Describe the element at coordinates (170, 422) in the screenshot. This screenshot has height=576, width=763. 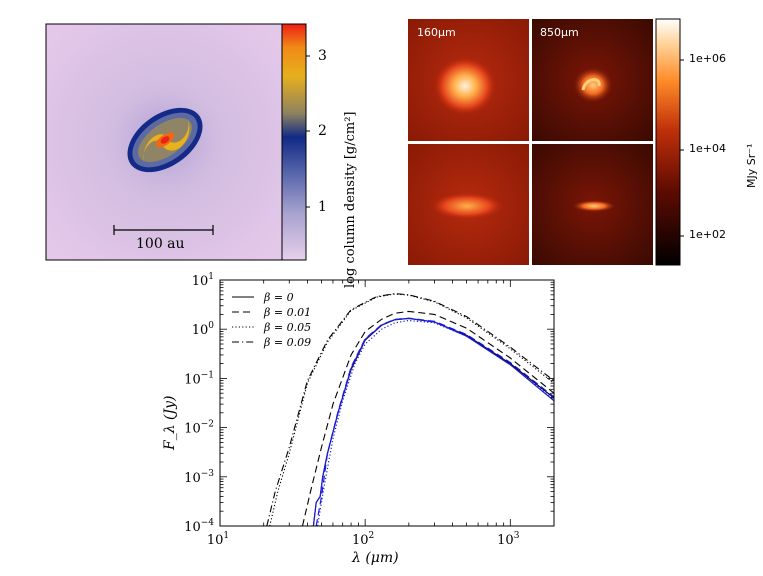
I see `sed-ylabel: F_λ (Jy)` at that location.